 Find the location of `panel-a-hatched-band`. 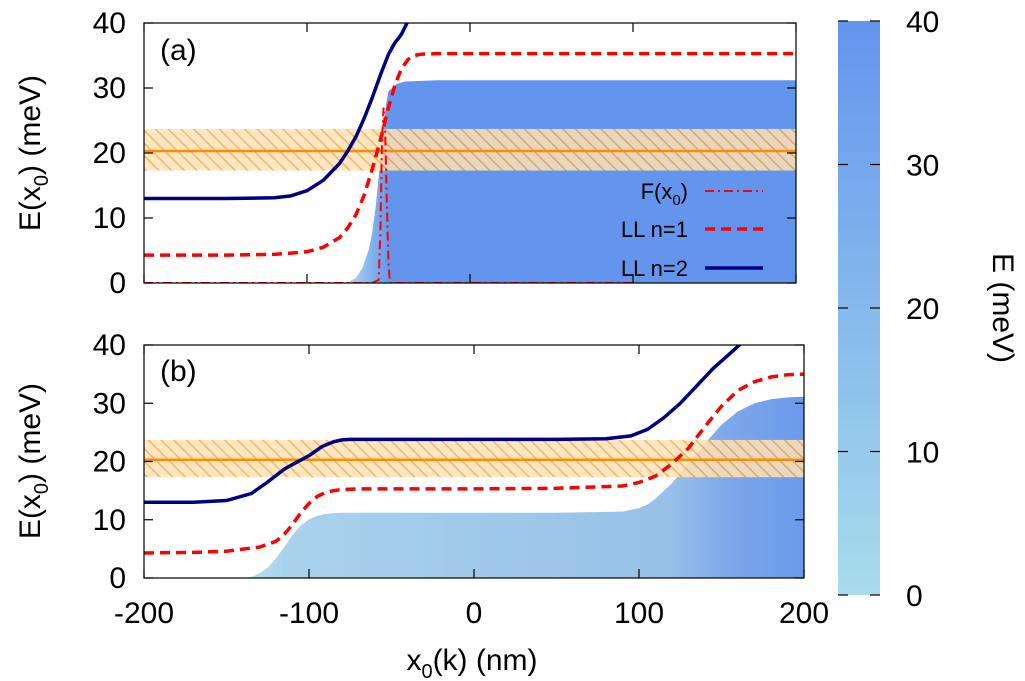

panel-a-hatched-band is located at coordinates (470, 149).